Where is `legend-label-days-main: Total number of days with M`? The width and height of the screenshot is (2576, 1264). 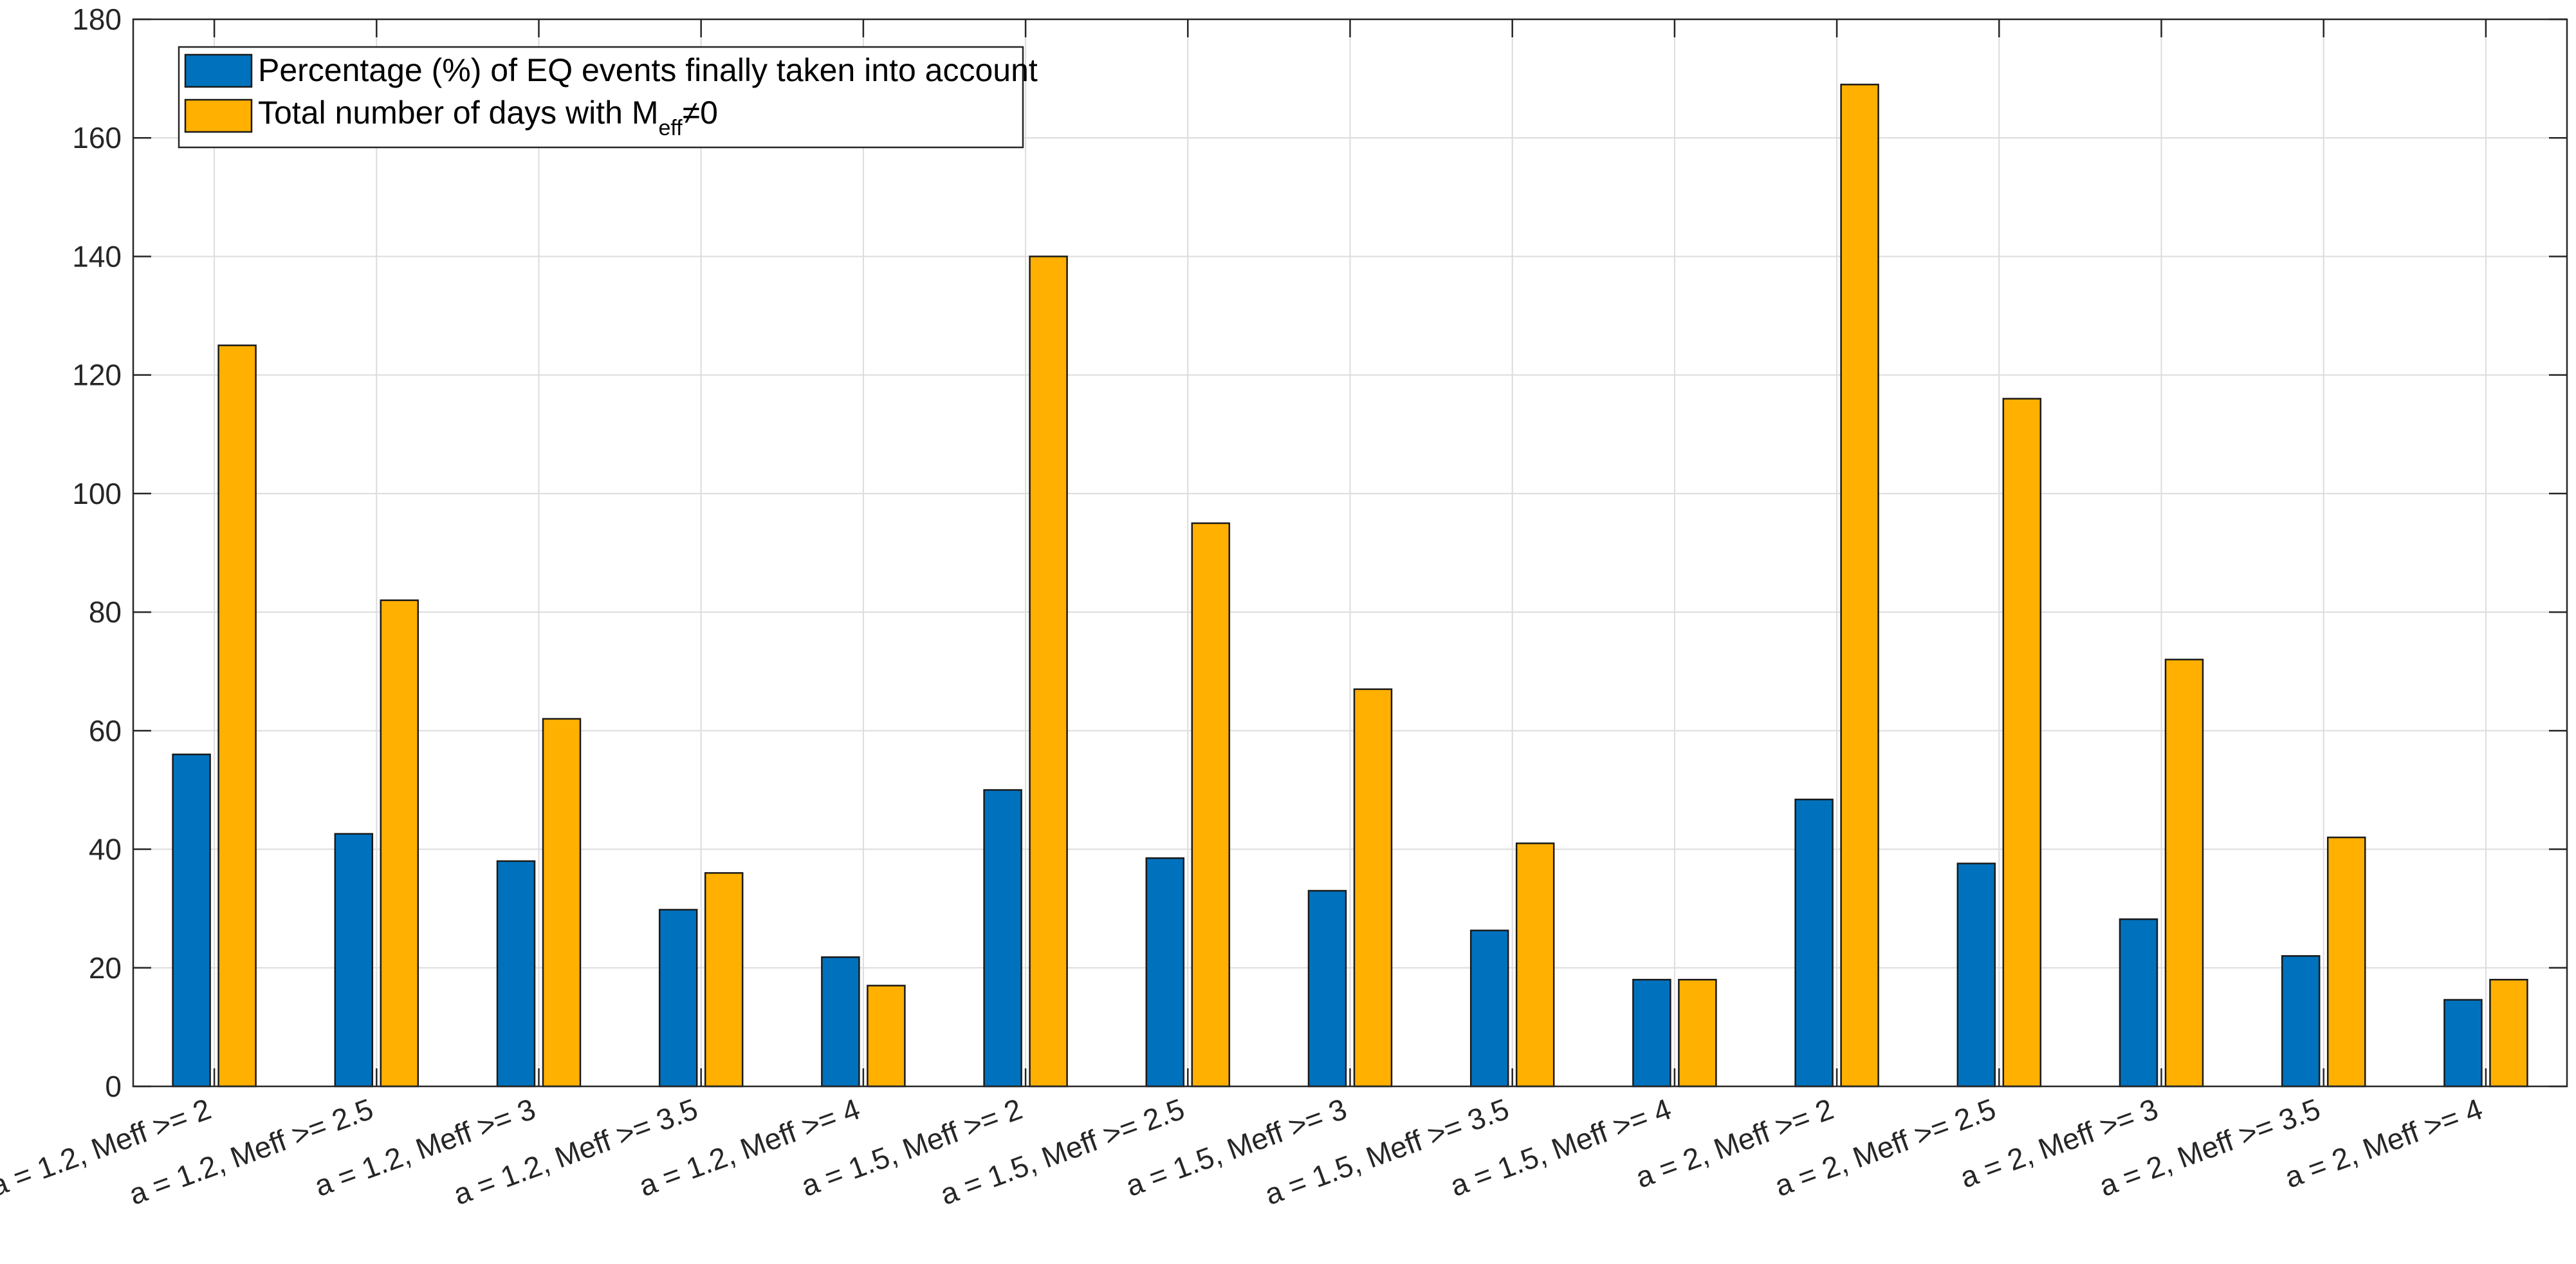
legend-label-days-main: Total number of days with M is located at coordinates (458, 113).